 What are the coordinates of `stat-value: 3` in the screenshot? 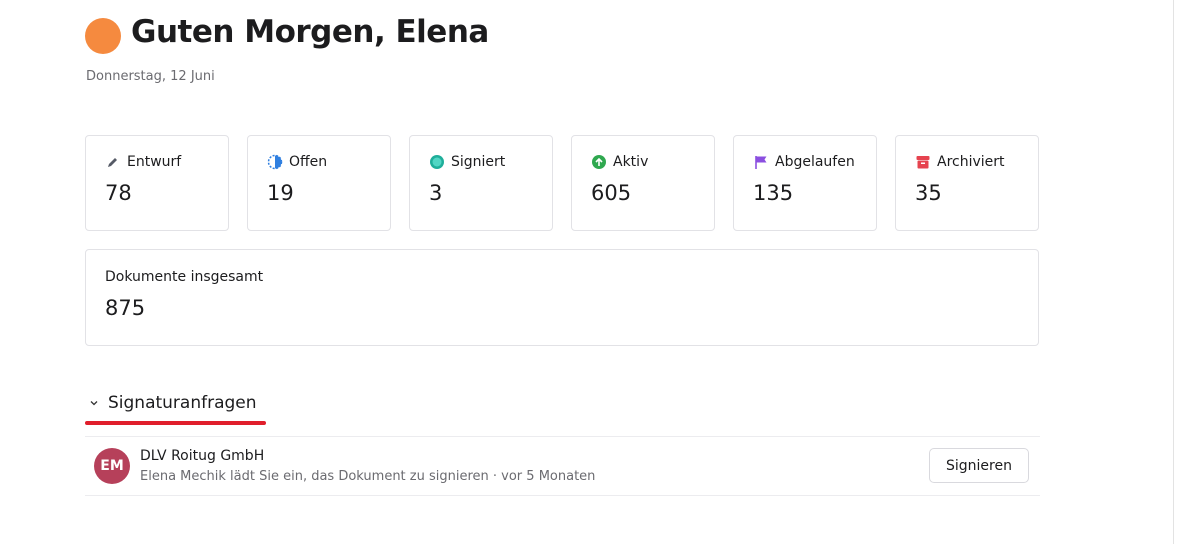 It's located at (436, 193).